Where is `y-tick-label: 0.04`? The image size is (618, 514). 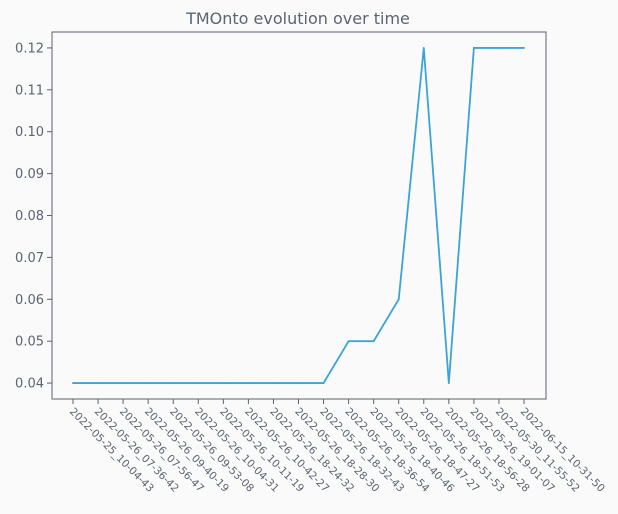
y-tick-label: 0.04 is located at coordinates (29, 384).